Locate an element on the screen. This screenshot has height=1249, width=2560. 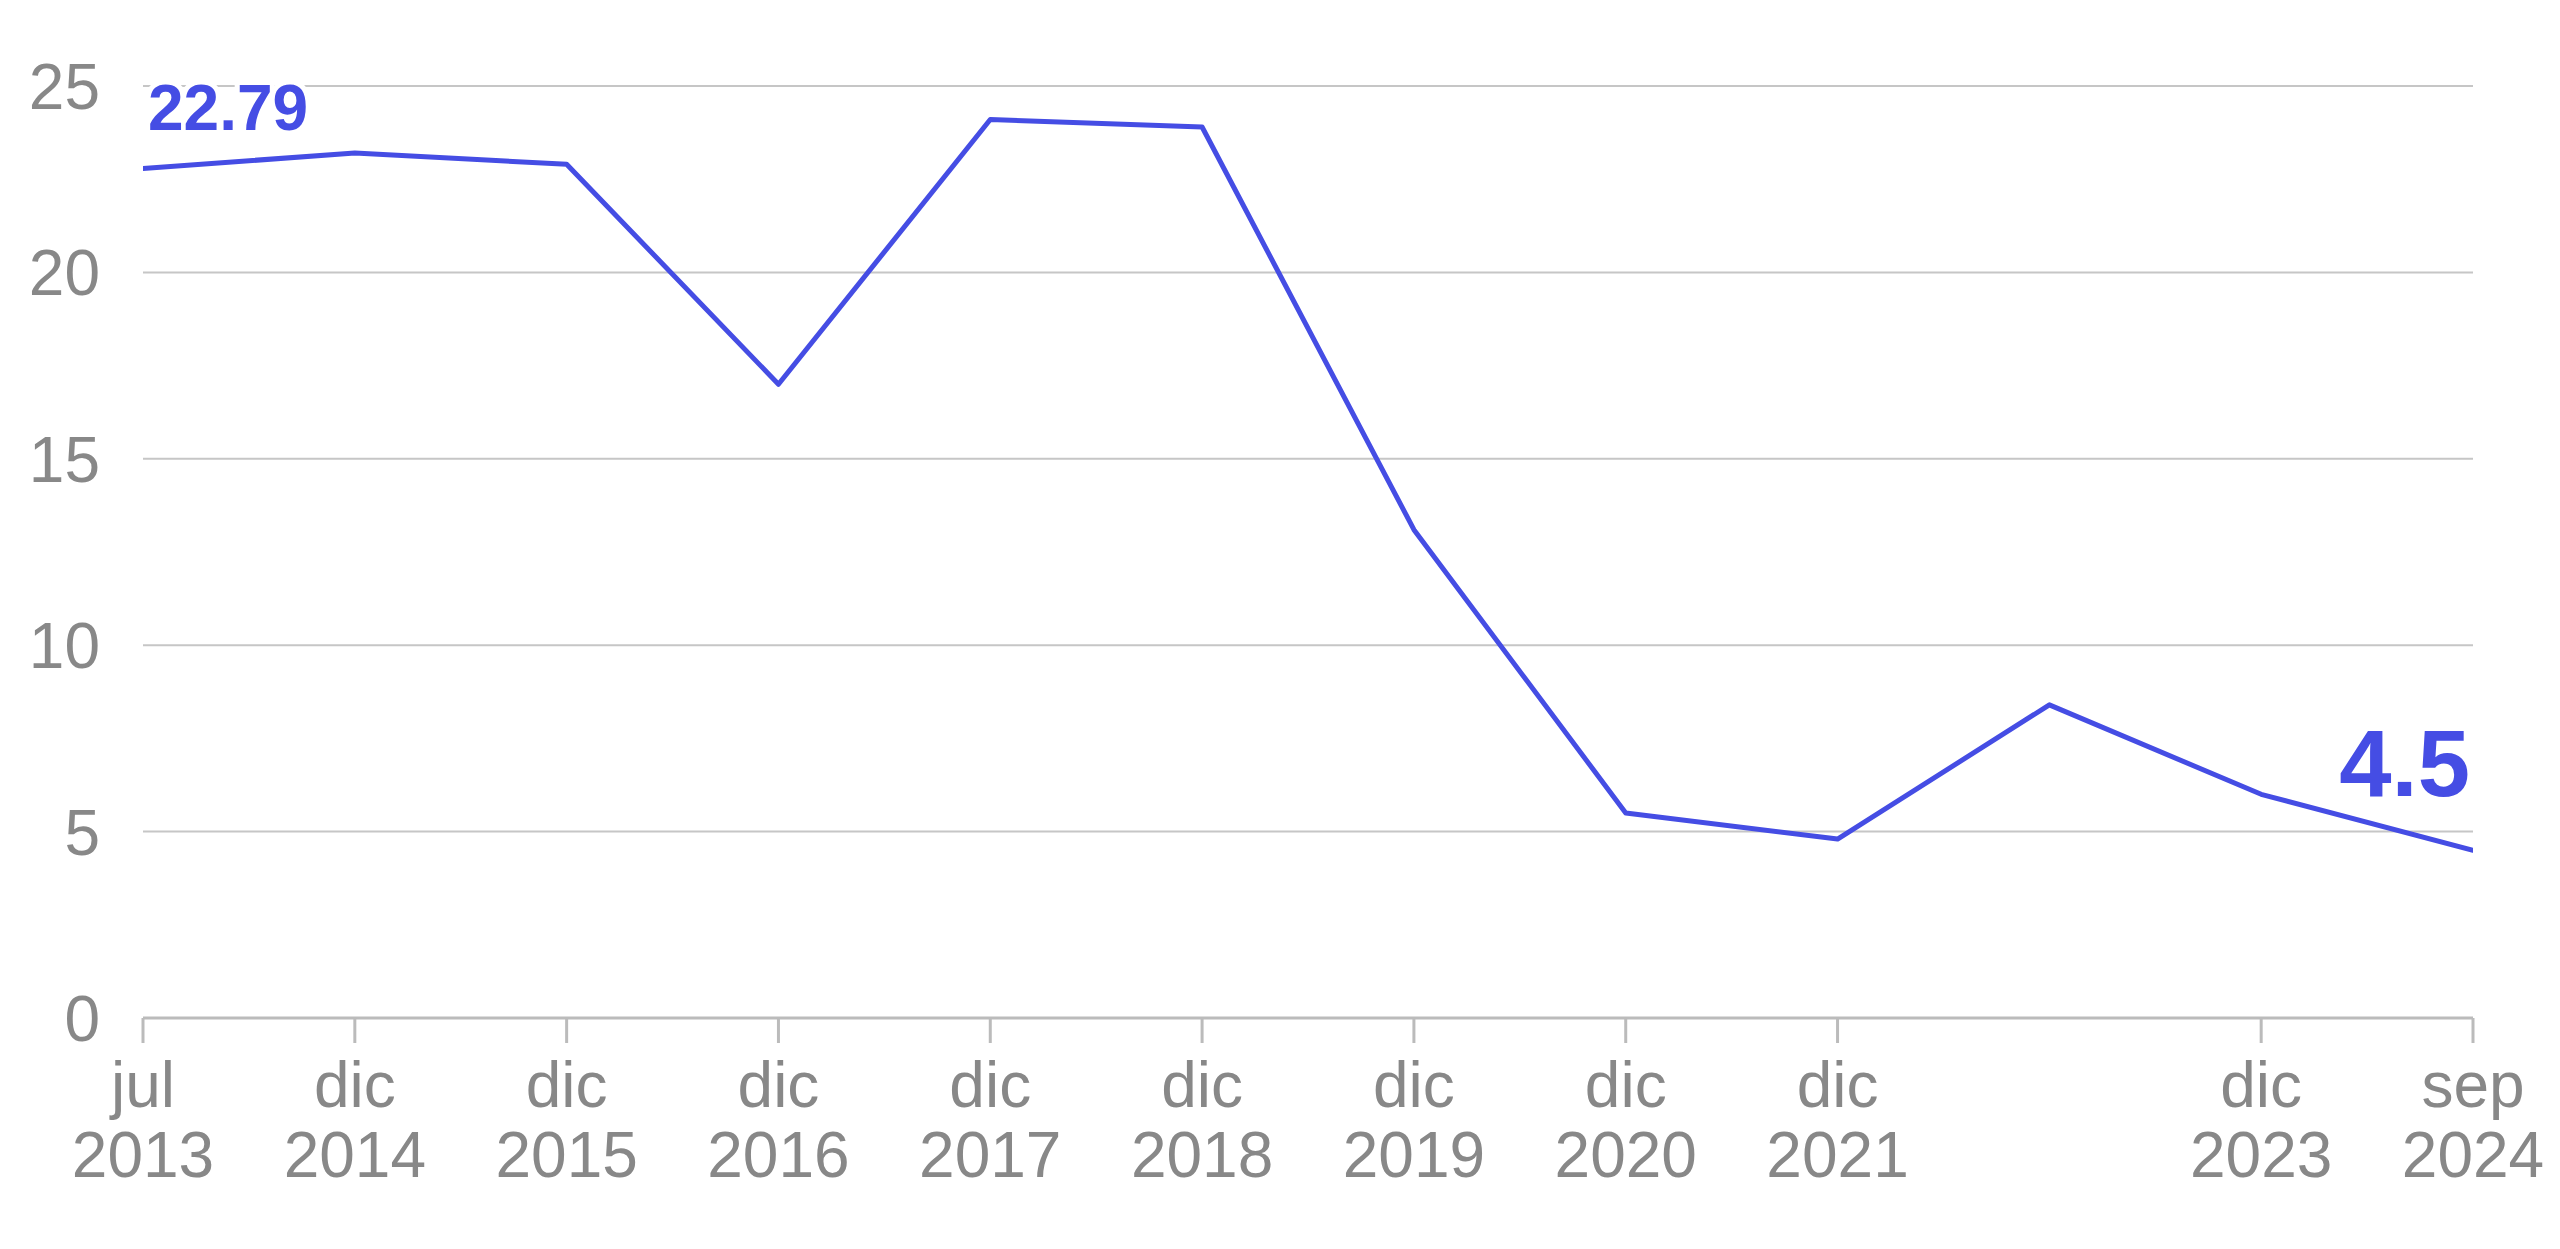
x-tick-label: dic 2023 is located at coordinates (2261, 1120).